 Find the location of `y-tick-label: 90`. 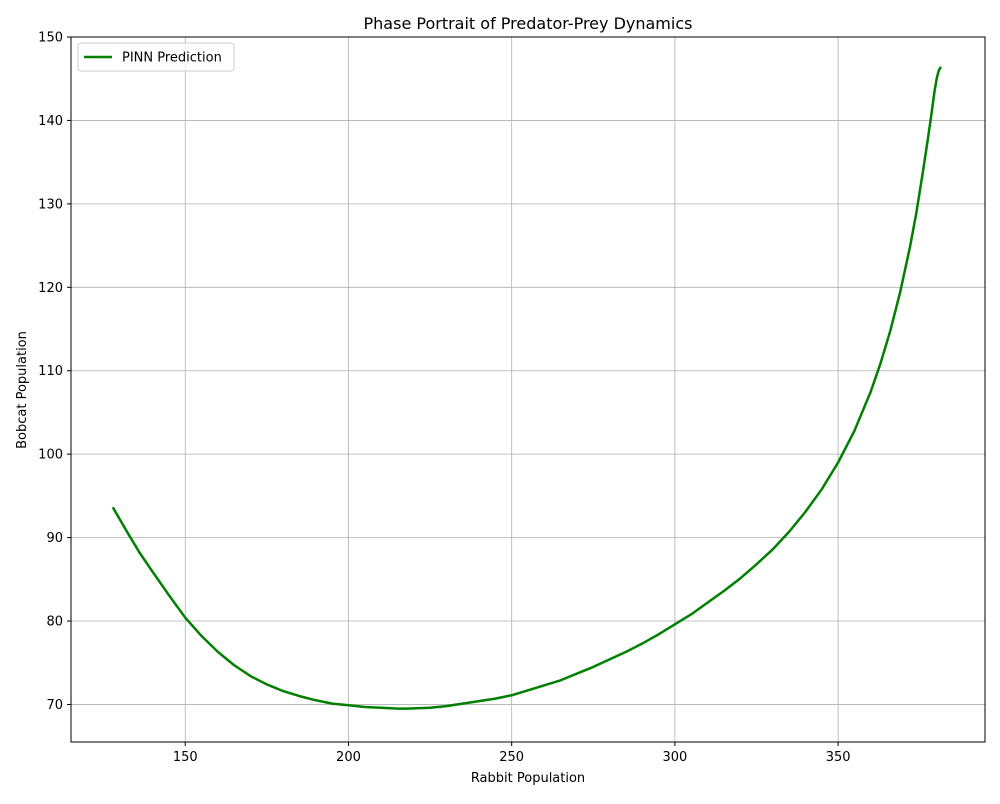

y-tick-label: 90 is located at coordinates (54, 538).